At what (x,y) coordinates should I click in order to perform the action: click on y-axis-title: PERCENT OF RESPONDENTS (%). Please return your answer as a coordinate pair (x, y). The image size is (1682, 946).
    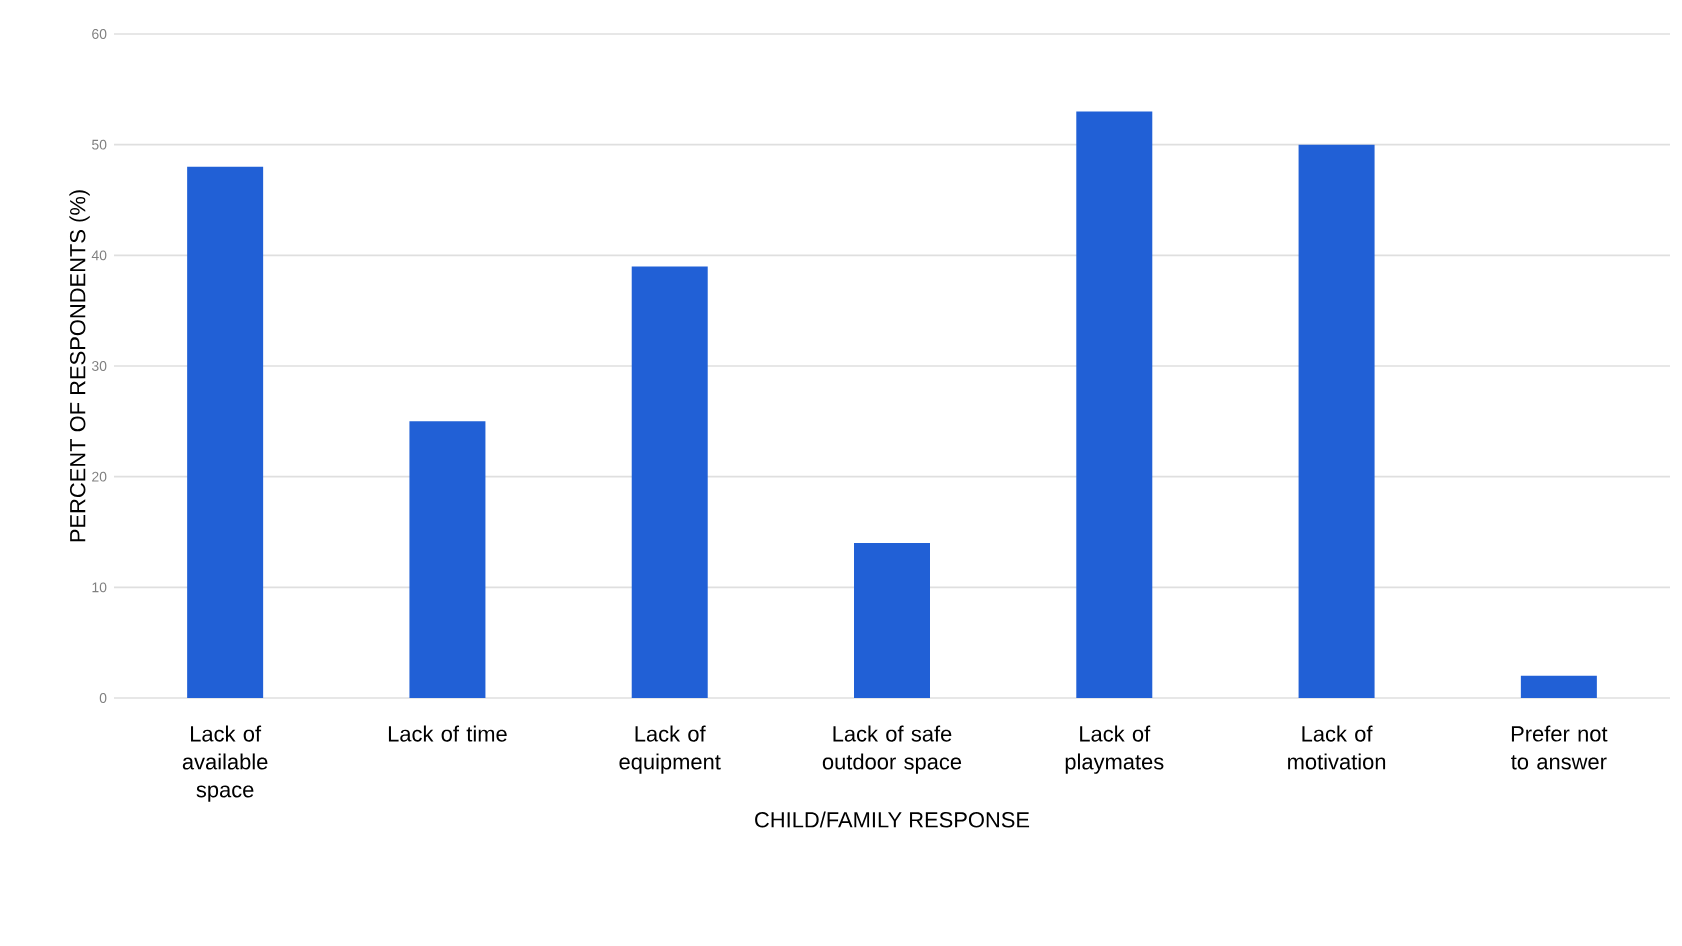
    Looking at the image, I should click on (79, 366).